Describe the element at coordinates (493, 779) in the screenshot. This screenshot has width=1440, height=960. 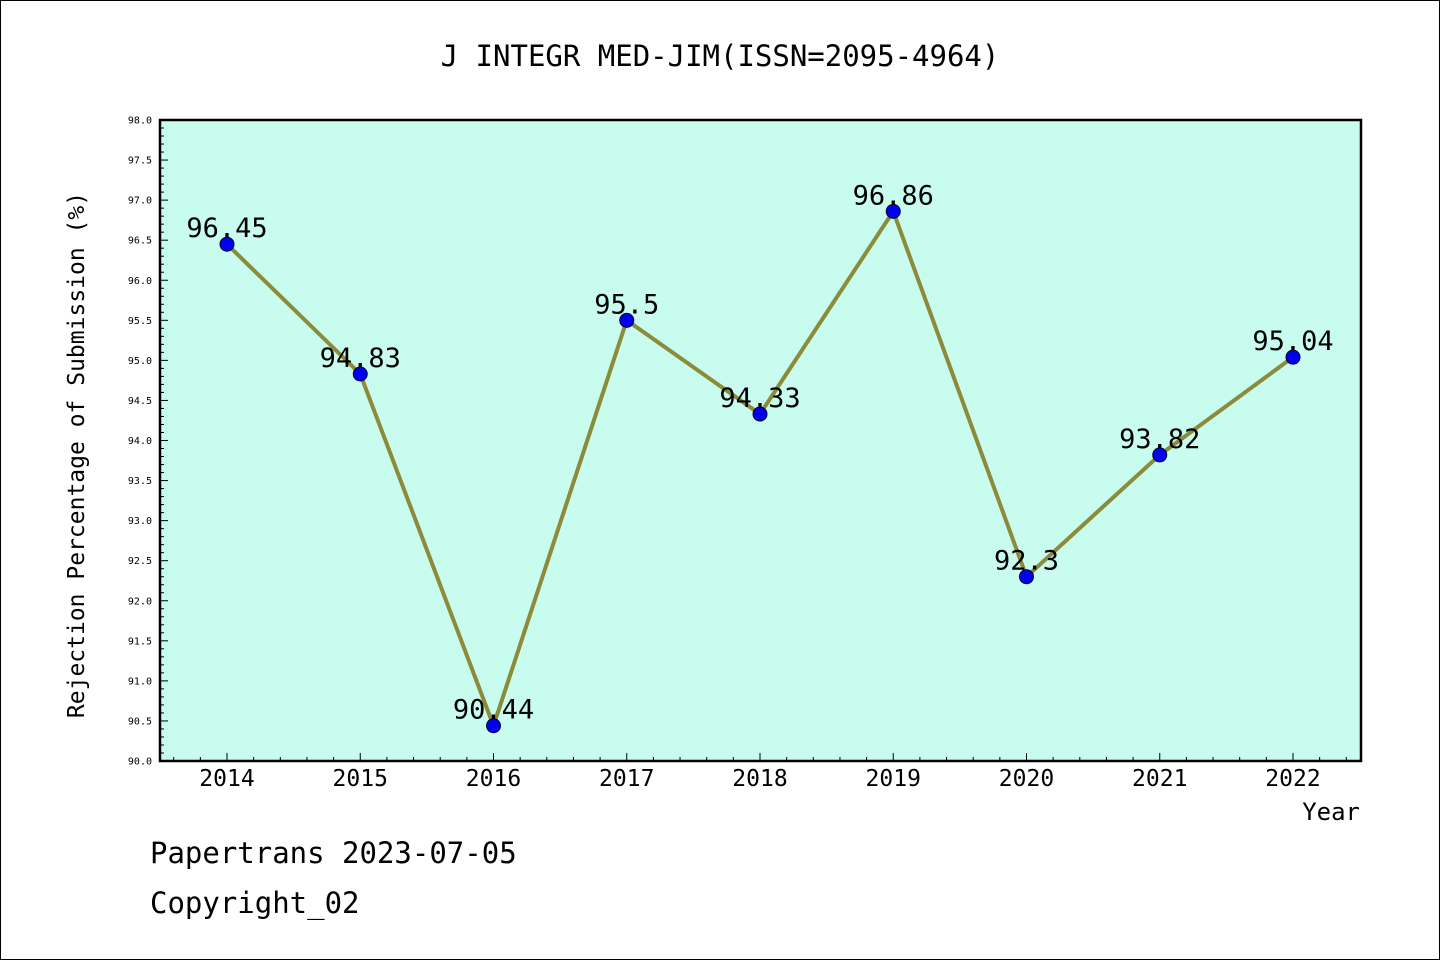
I see `x-tick-label: 2016` at that location.